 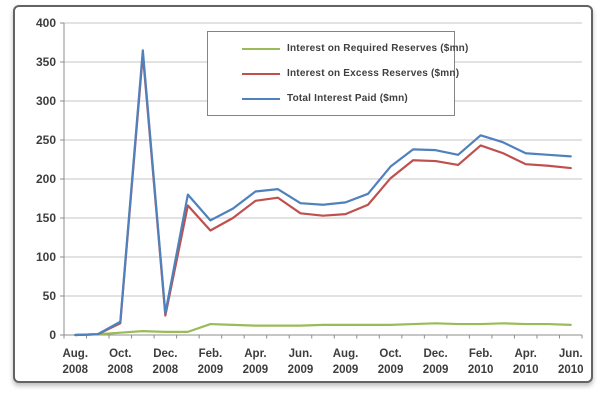 I want to click on legend-item-total-interest: Total Interest Paid ($mn), so click(x=348, y=98).